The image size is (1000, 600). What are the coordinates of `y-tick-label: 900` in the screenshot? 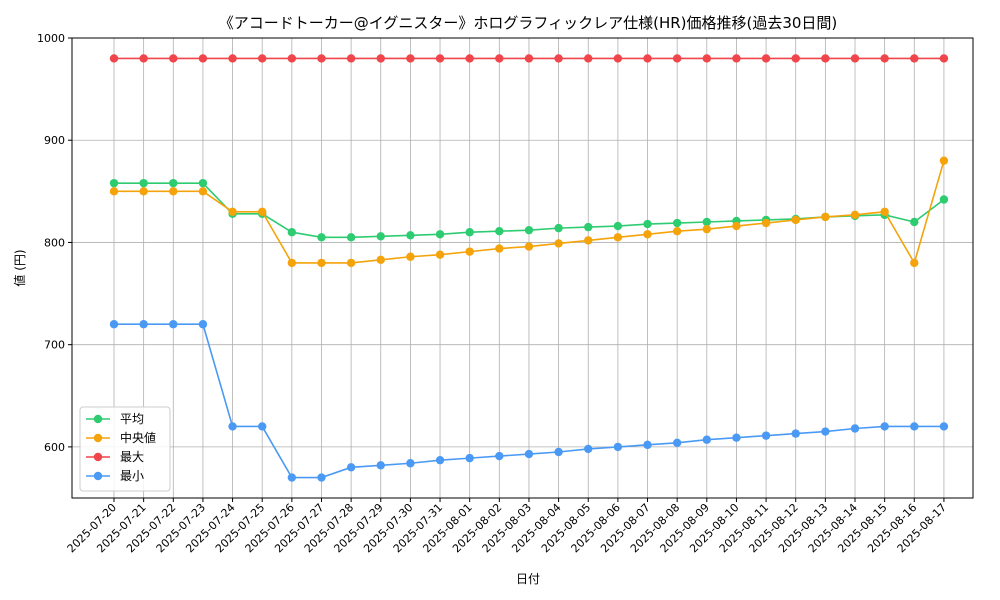 It's located at (54, 140).